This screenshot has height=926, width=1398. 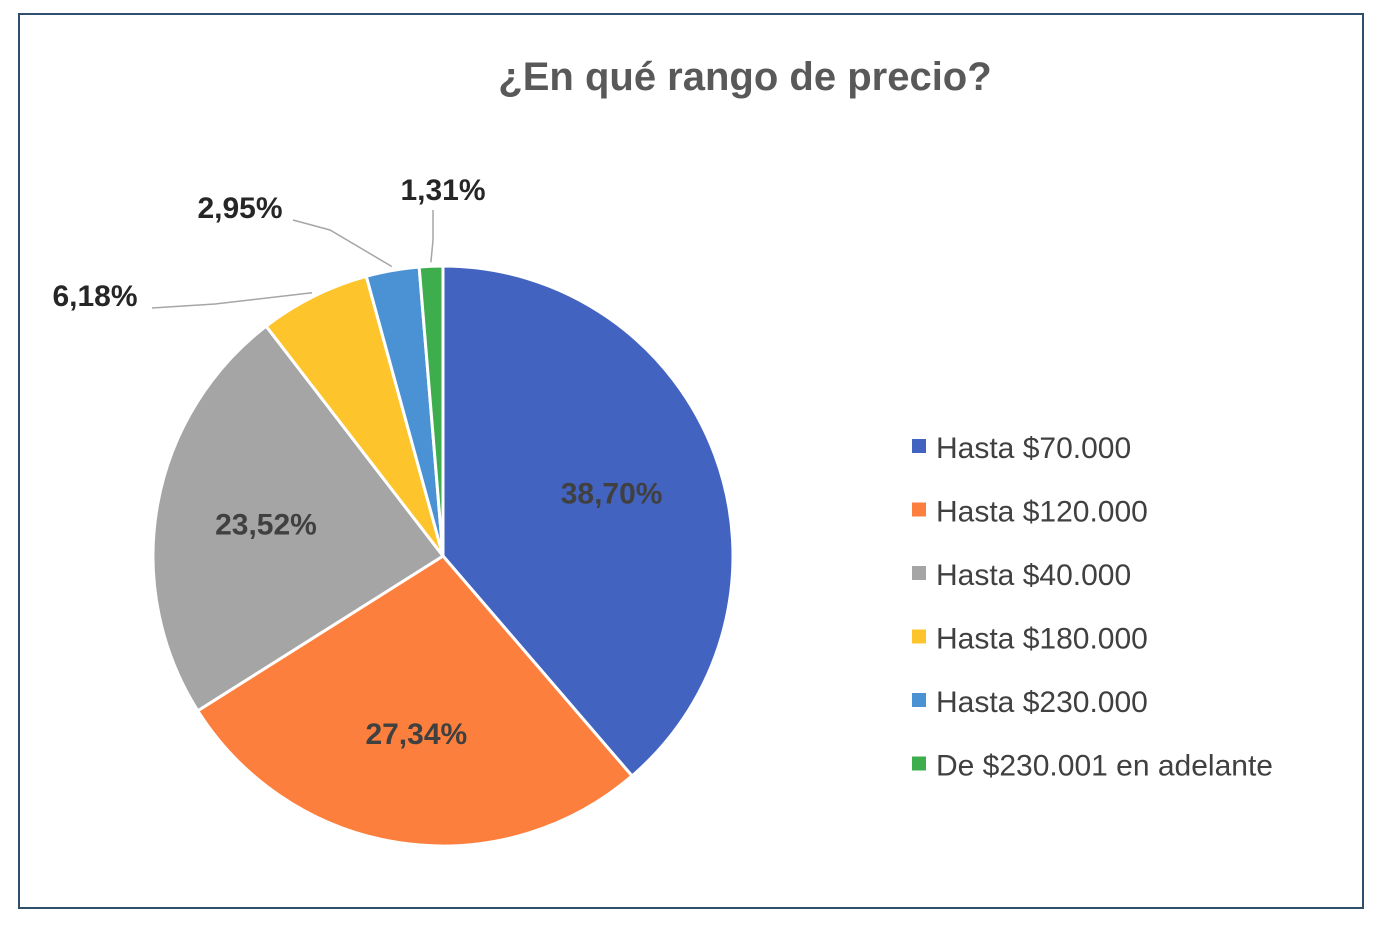 What do you see at coordinates (1042, 702) in the screenshot?
I see `legend-label-hasta-230-000: Hasta $230.000` at bounding box center [1042, 702].